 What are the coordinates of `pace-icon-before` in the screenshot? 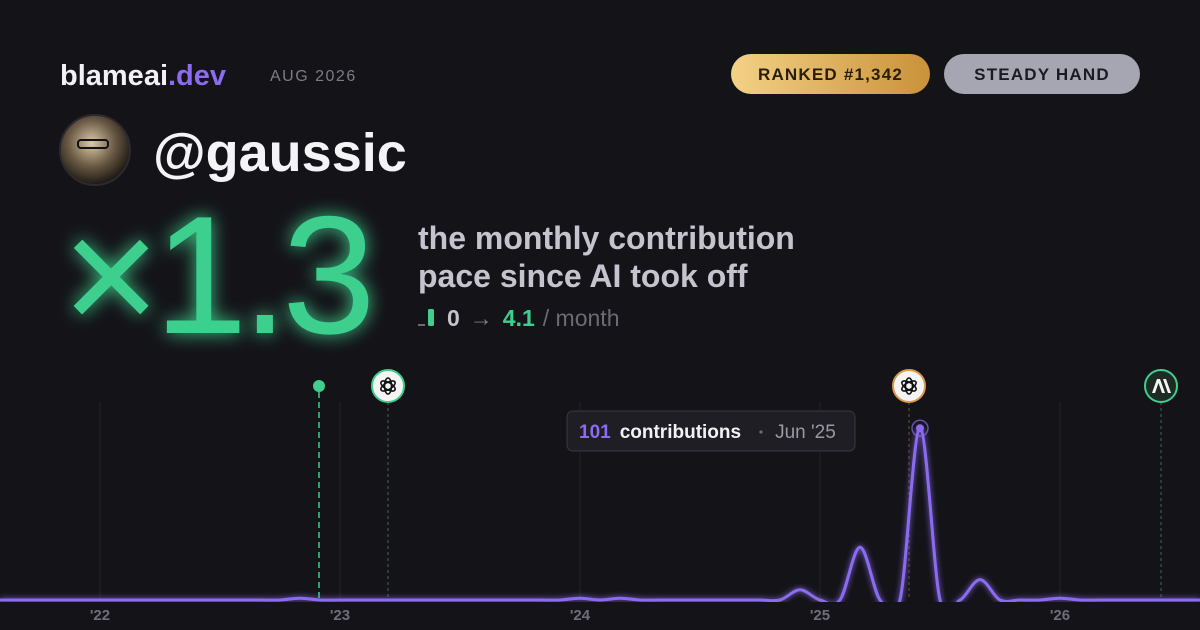 It's located at (421, 325).